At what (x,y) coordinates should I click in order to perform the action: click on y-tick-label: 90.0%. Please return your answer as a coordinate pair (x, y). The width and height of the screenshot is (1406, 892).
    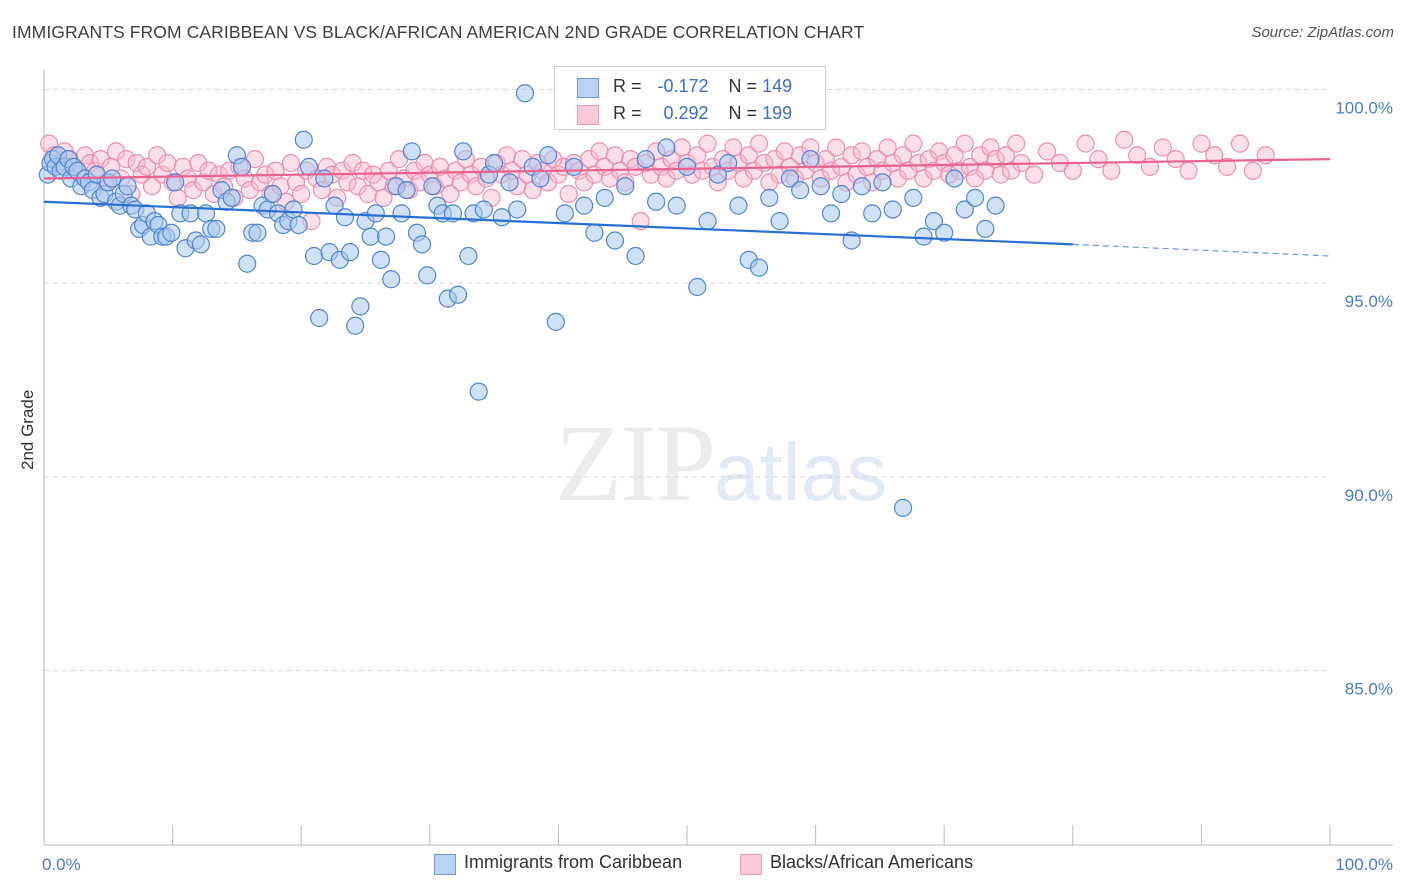
    Looking at the image, I should click on (1369, 495).